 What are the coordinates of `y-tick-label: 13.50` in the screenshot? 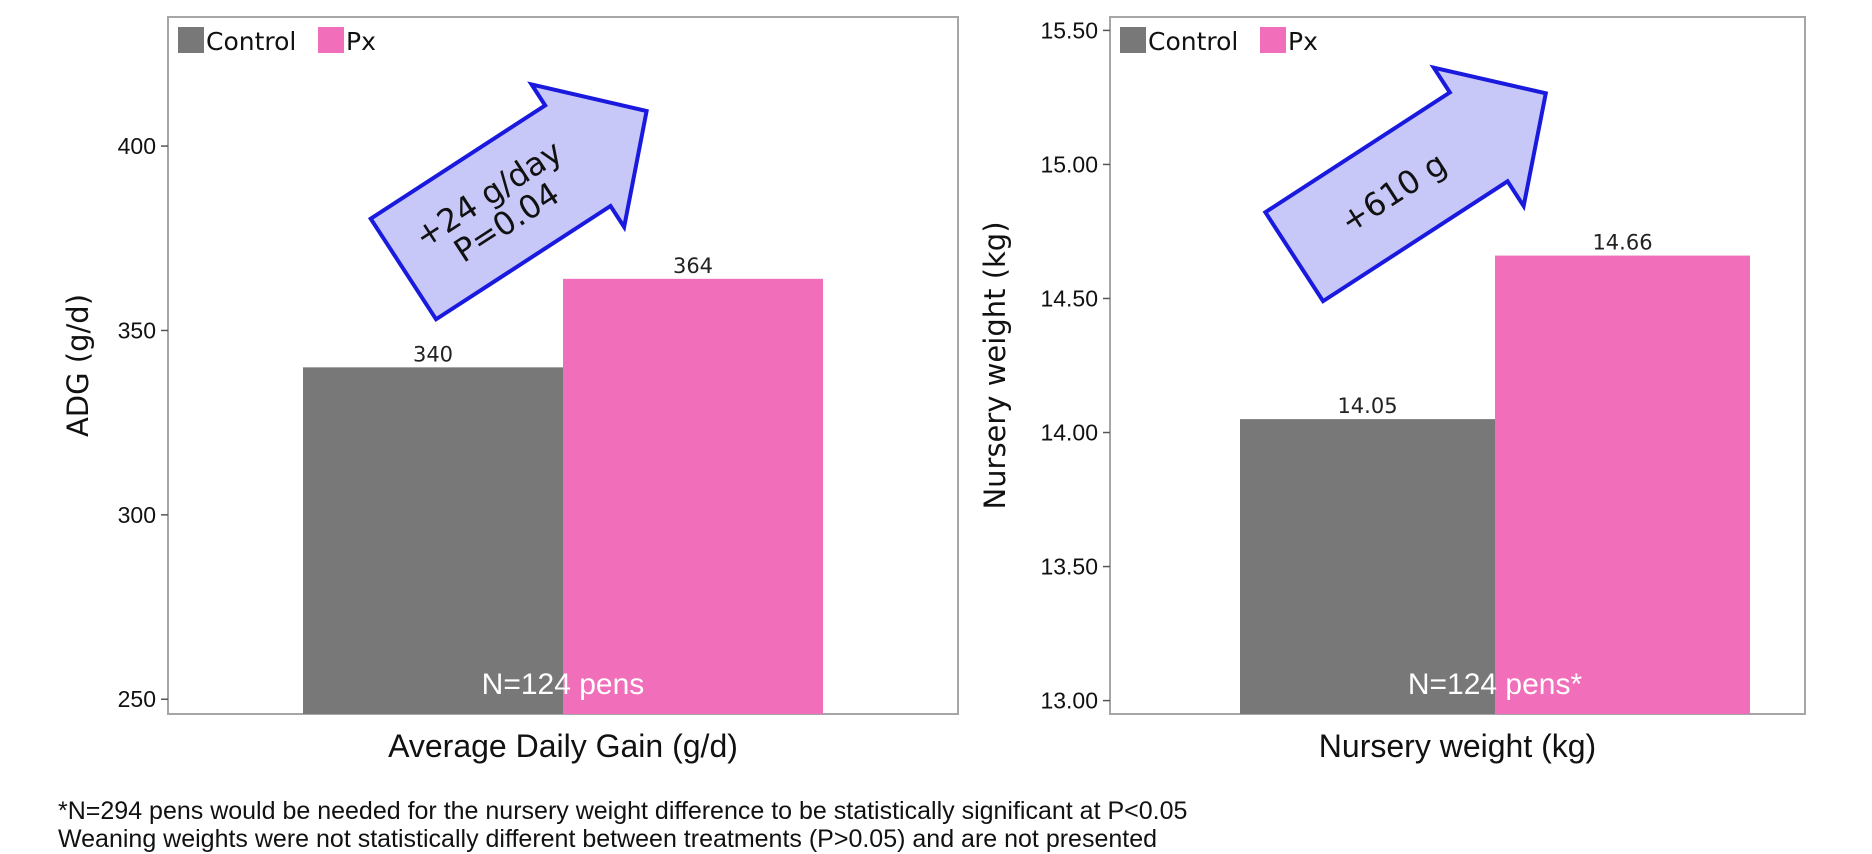 It's located at (1069, 567).